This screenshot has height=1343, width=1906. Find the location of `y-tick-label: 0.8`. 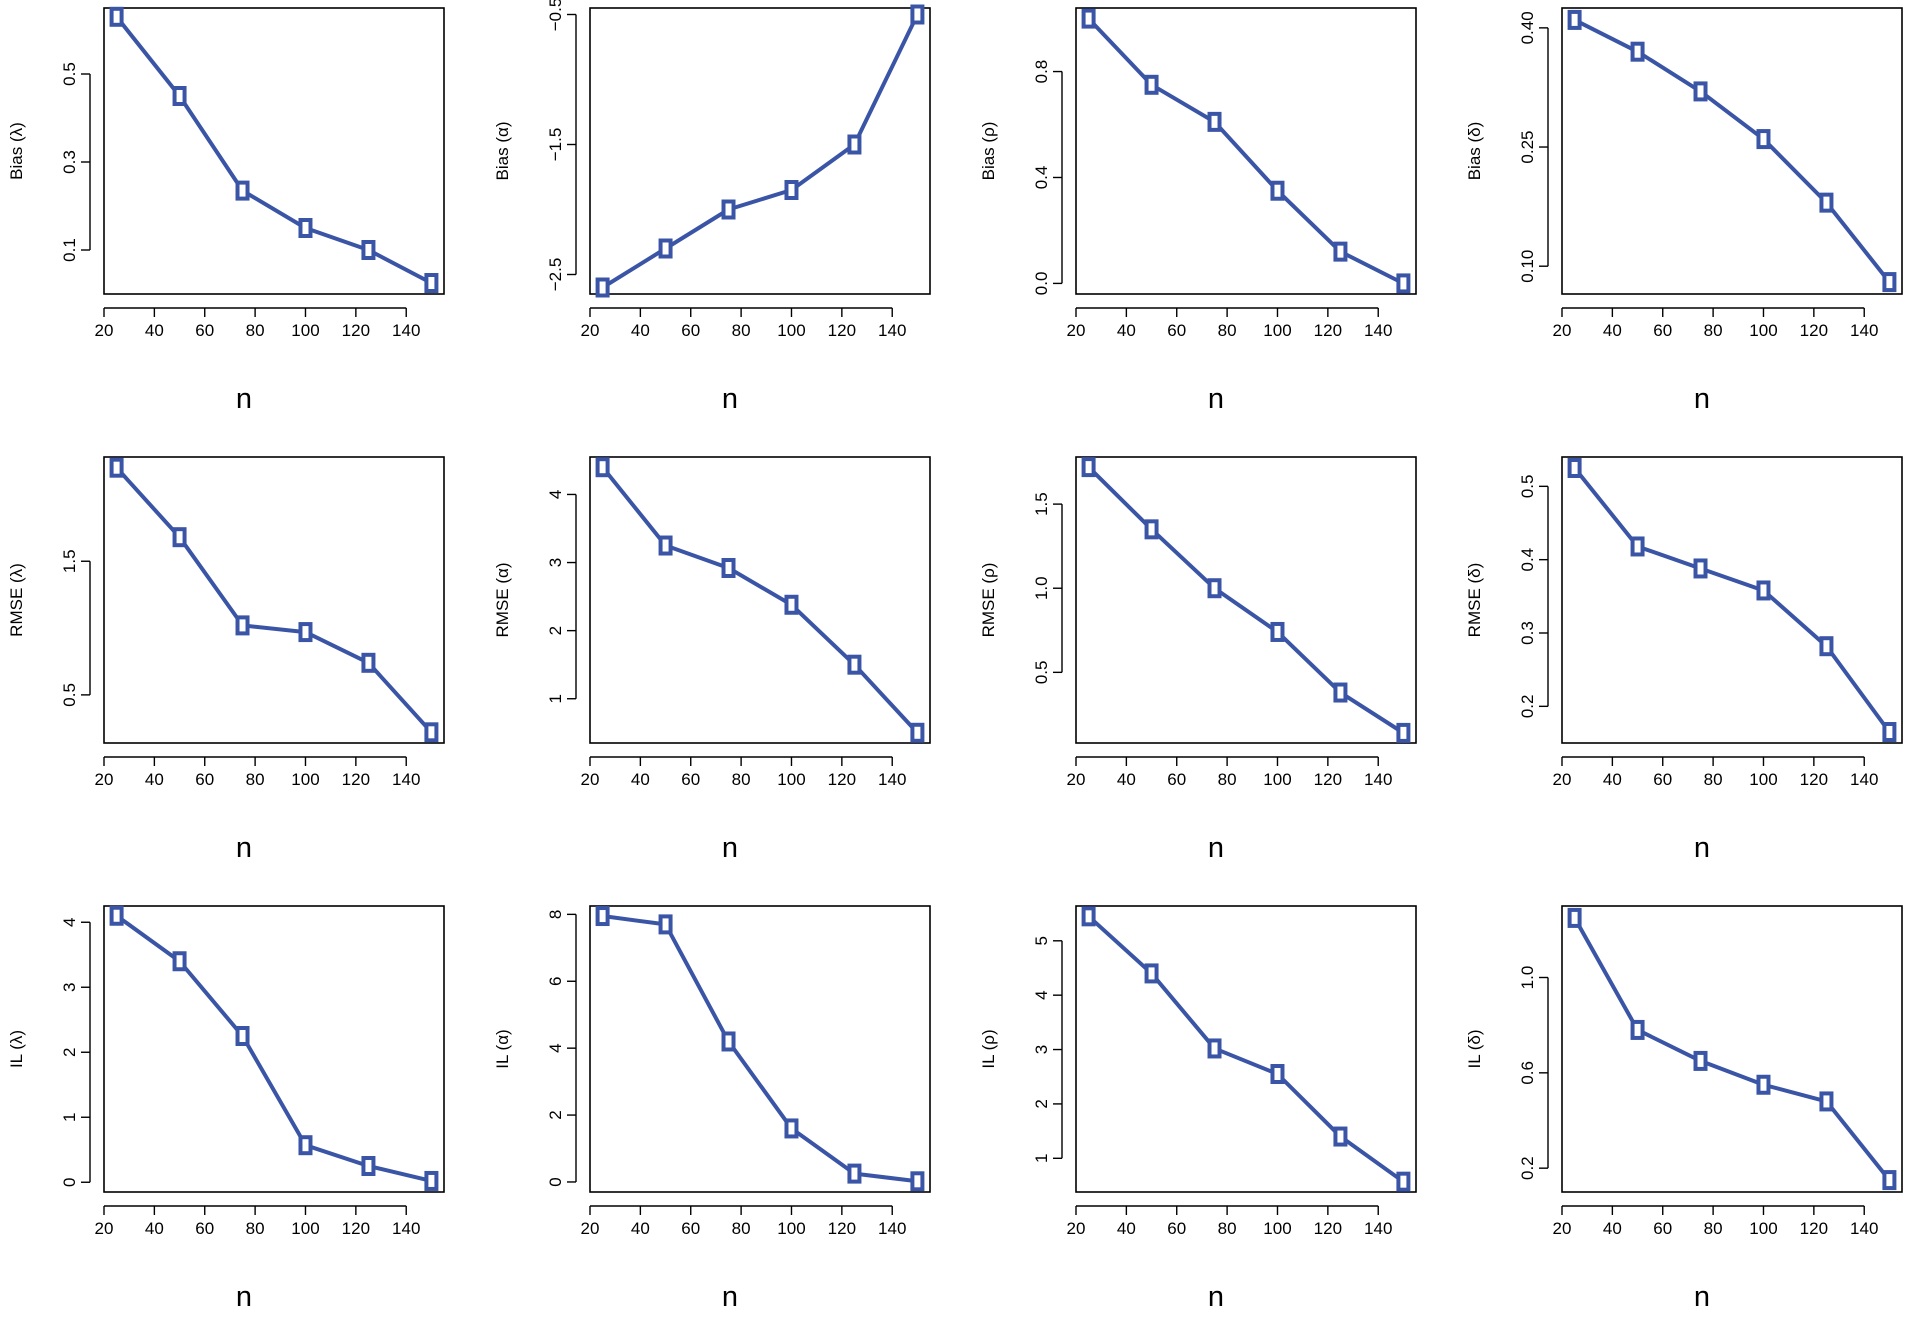

y-tick-label: 0.8 is located at coordinates (1041, 72).